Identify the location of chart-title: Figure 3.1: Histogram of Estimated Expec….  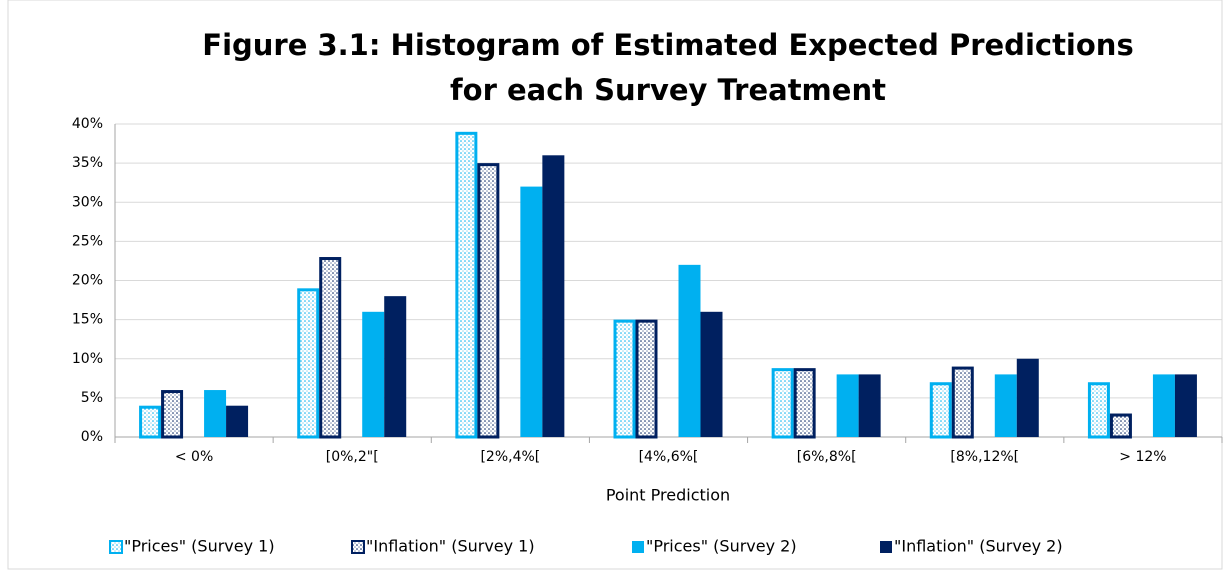
(667, 45).